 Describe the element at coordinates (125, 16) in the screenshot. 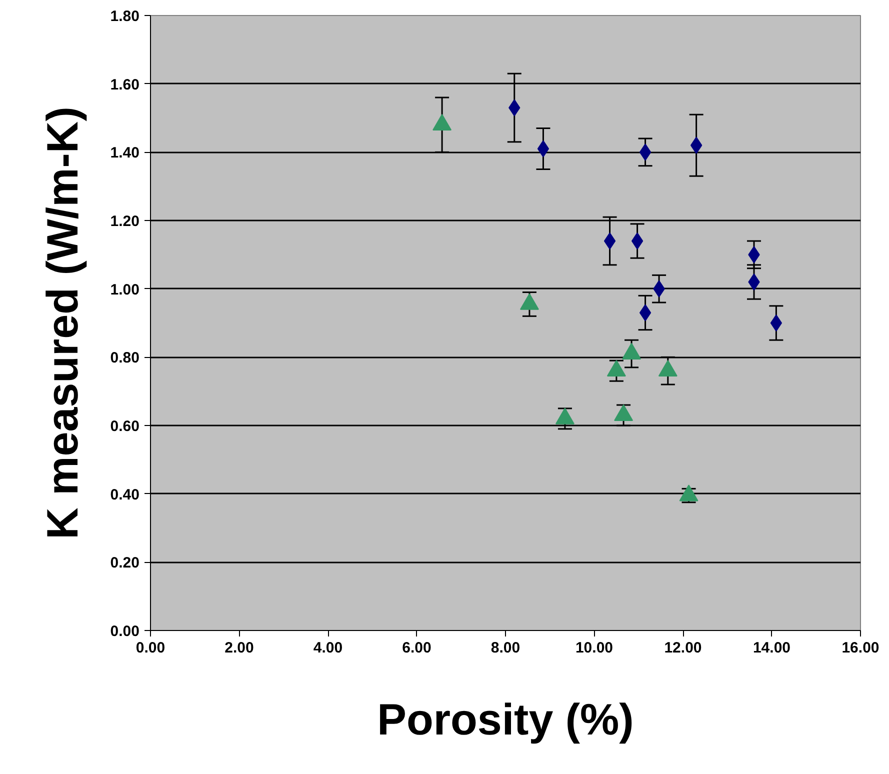

I see `y-tick-label: 1.80` at that location.